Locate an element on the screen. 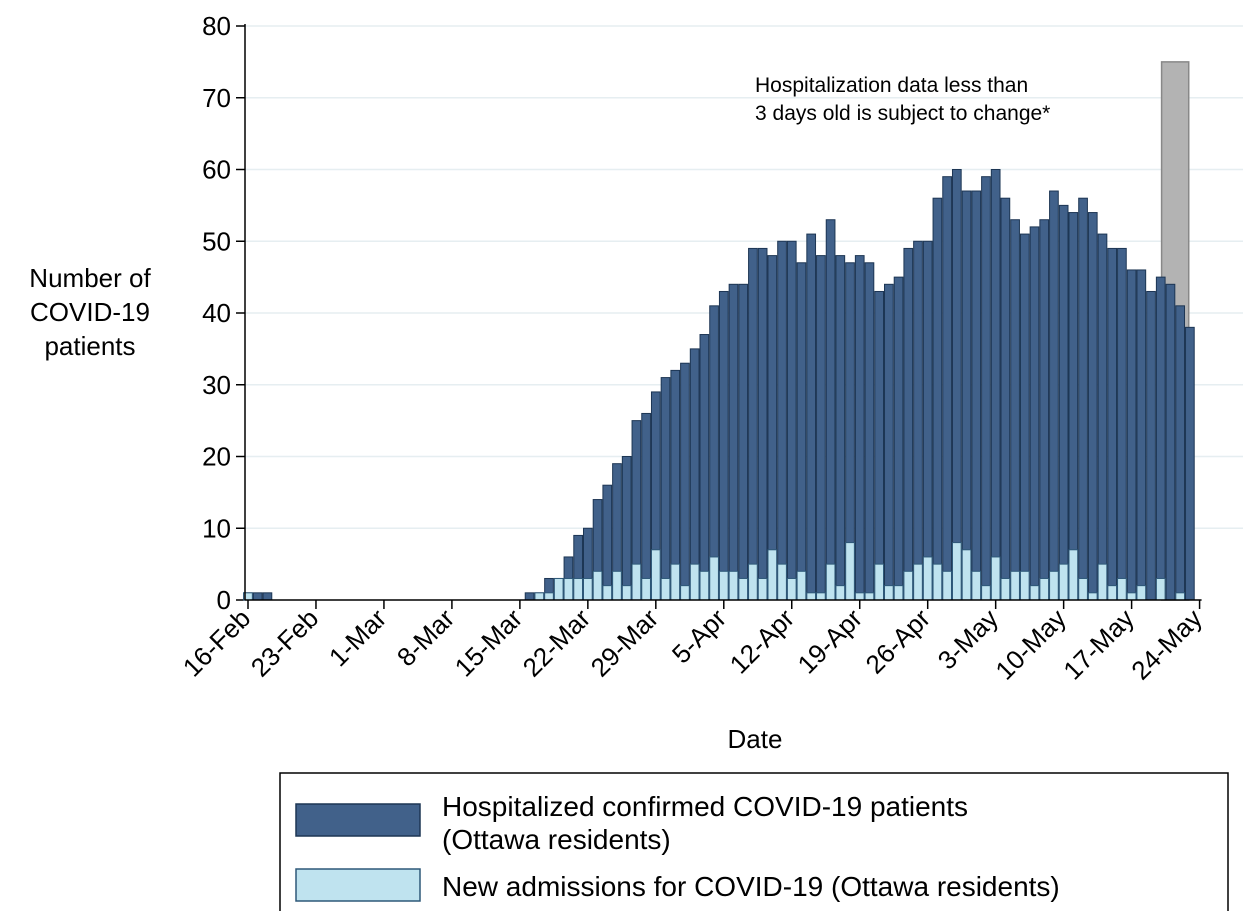 The height and width of the screenshot is (911, 1243). y-tick-label: 10 is located at coordinates (216, 528).